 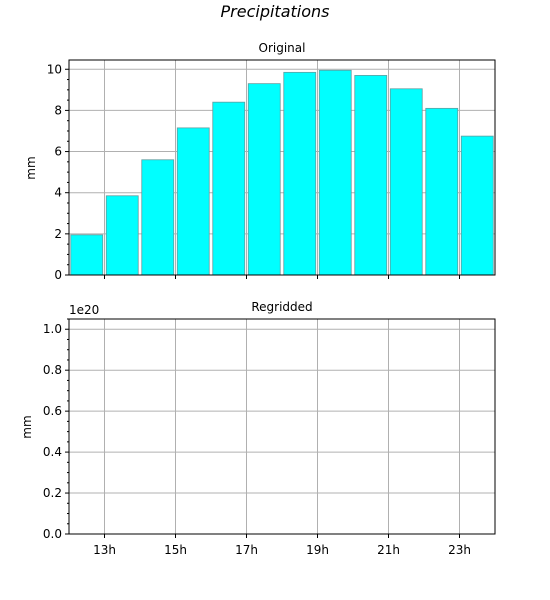 What do you see at coordinates (58, 275) in the screenshot?
I see `y-tick-label: 0` at bounding box center [58, 275].